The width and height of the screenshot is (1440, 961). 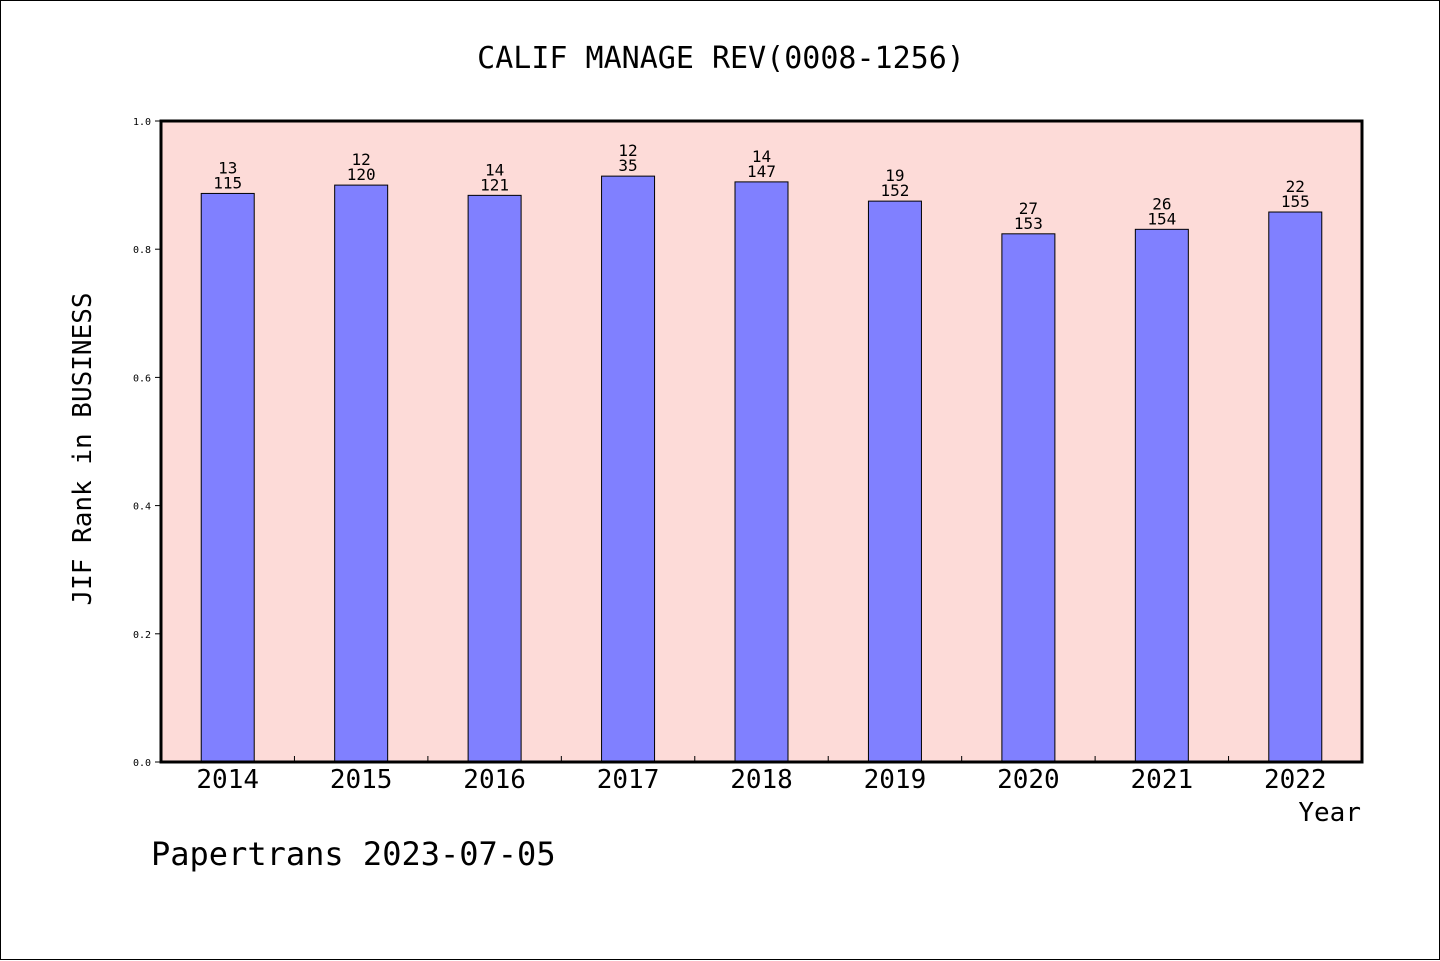 I want to click on x-axis: 2014 2015 2016 2017 2018 2019 2020 2021 2022, so click(x=761, y=775).